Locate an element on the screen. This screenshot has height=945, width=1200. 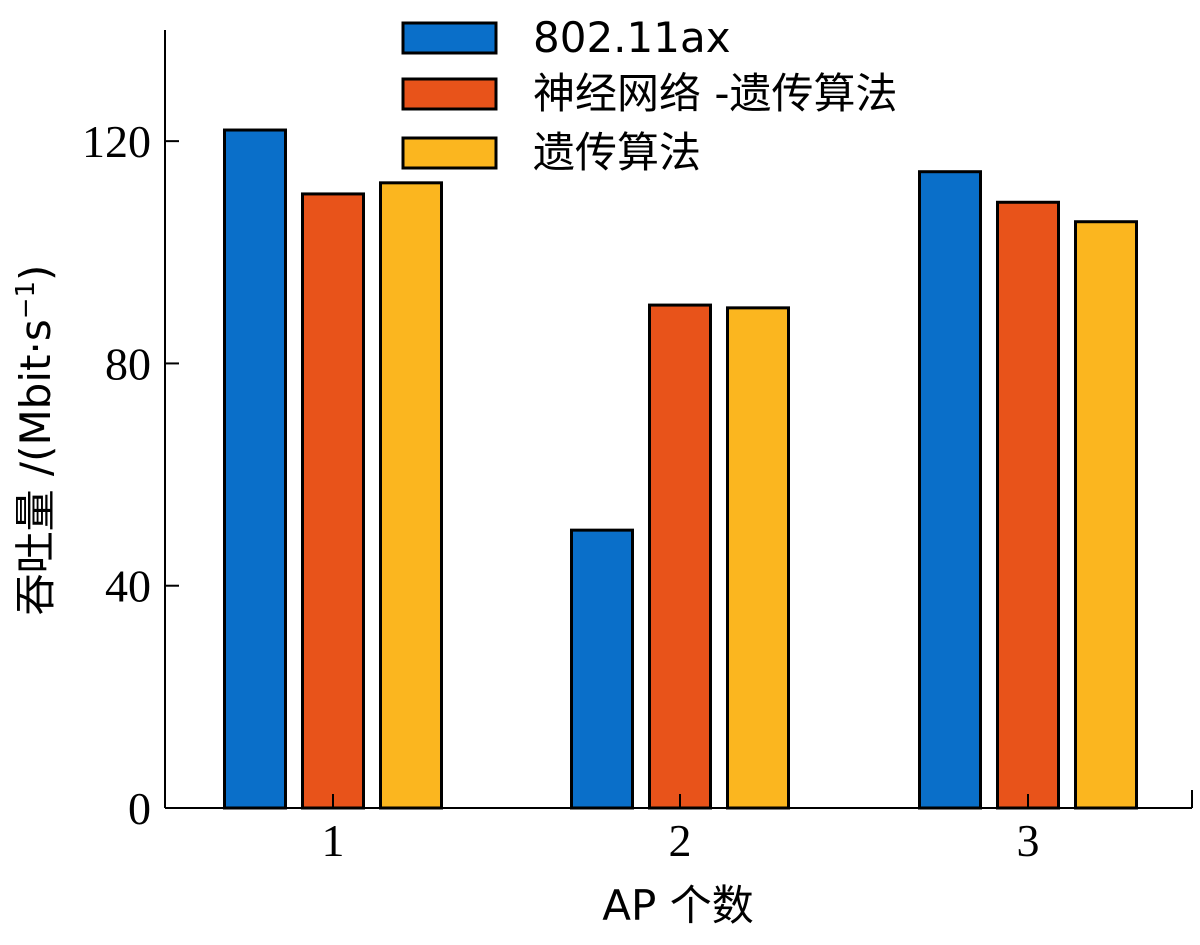
y-axis-title: 吞吐量 /(Mbit·s−1) is located at coordinates (35, 440).